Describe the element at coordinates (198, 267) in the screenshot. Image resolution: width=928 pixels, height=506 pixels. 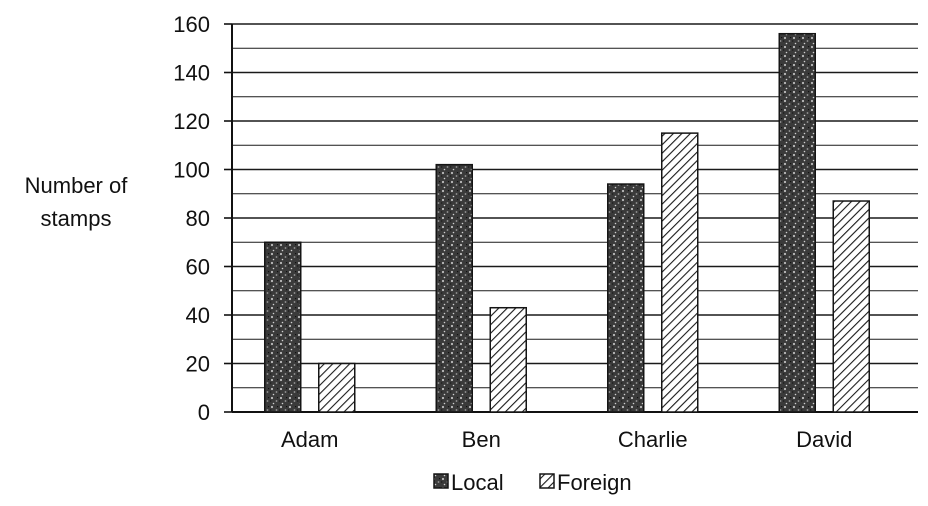
I see `y-tick-label: 60` at that location.